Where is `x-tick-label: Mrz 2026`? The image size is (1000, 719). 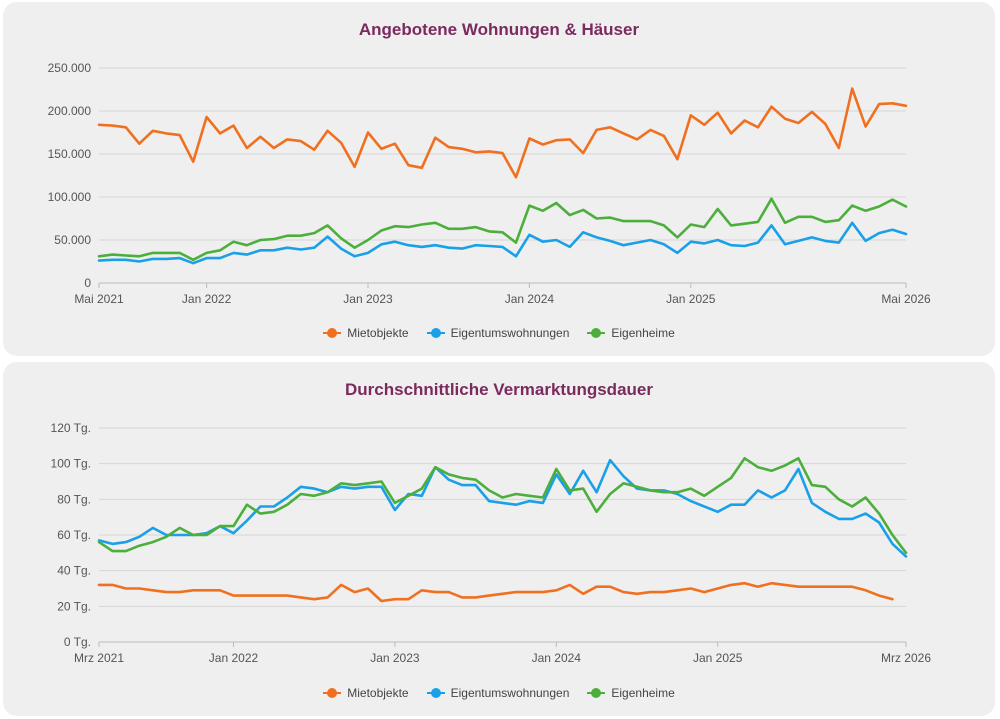
x-tick-label: Mrz 2026 is located at coordinates (906, 658).